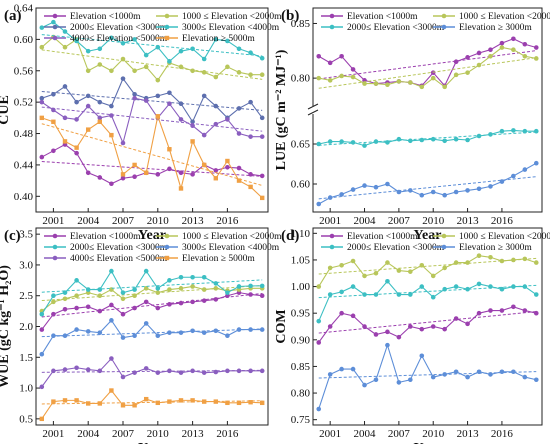  I want to click on legend-label: 4000≤ Elevation <5000m, so click(119, 259).